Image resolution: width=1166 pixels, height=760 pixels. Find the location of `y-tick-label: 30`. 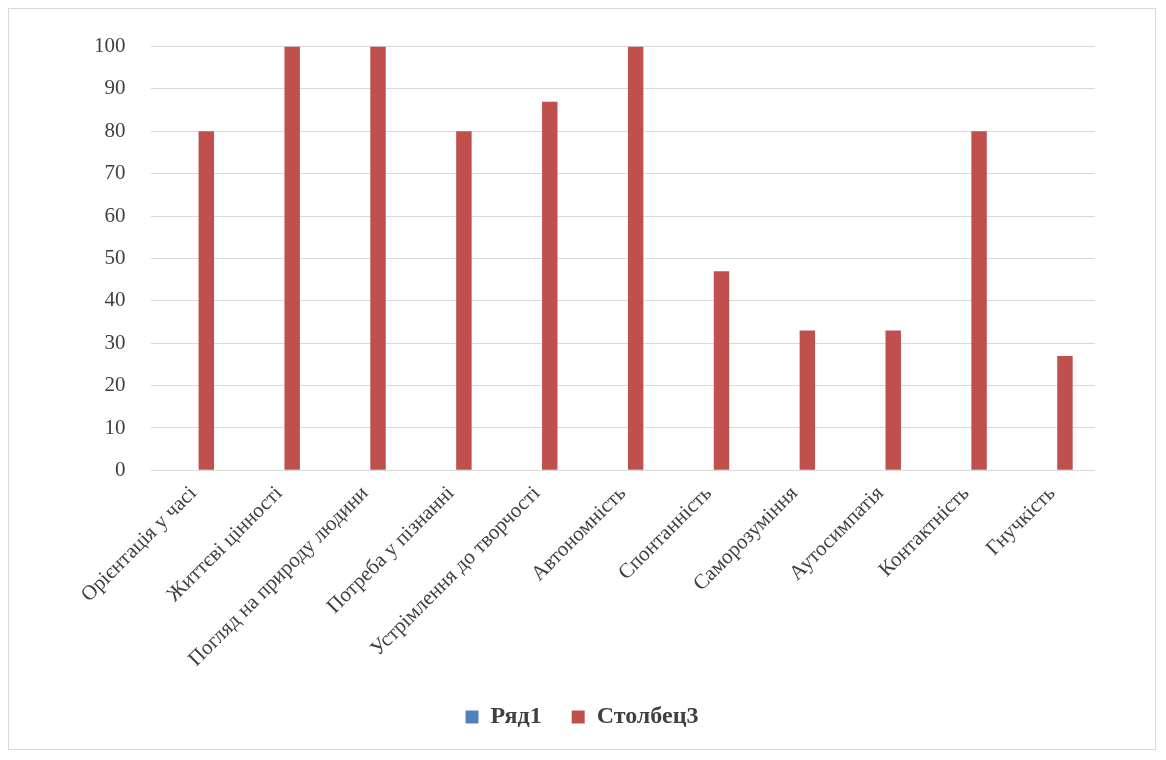

y-tick-label: 30 is located at coordinates (115, 341).